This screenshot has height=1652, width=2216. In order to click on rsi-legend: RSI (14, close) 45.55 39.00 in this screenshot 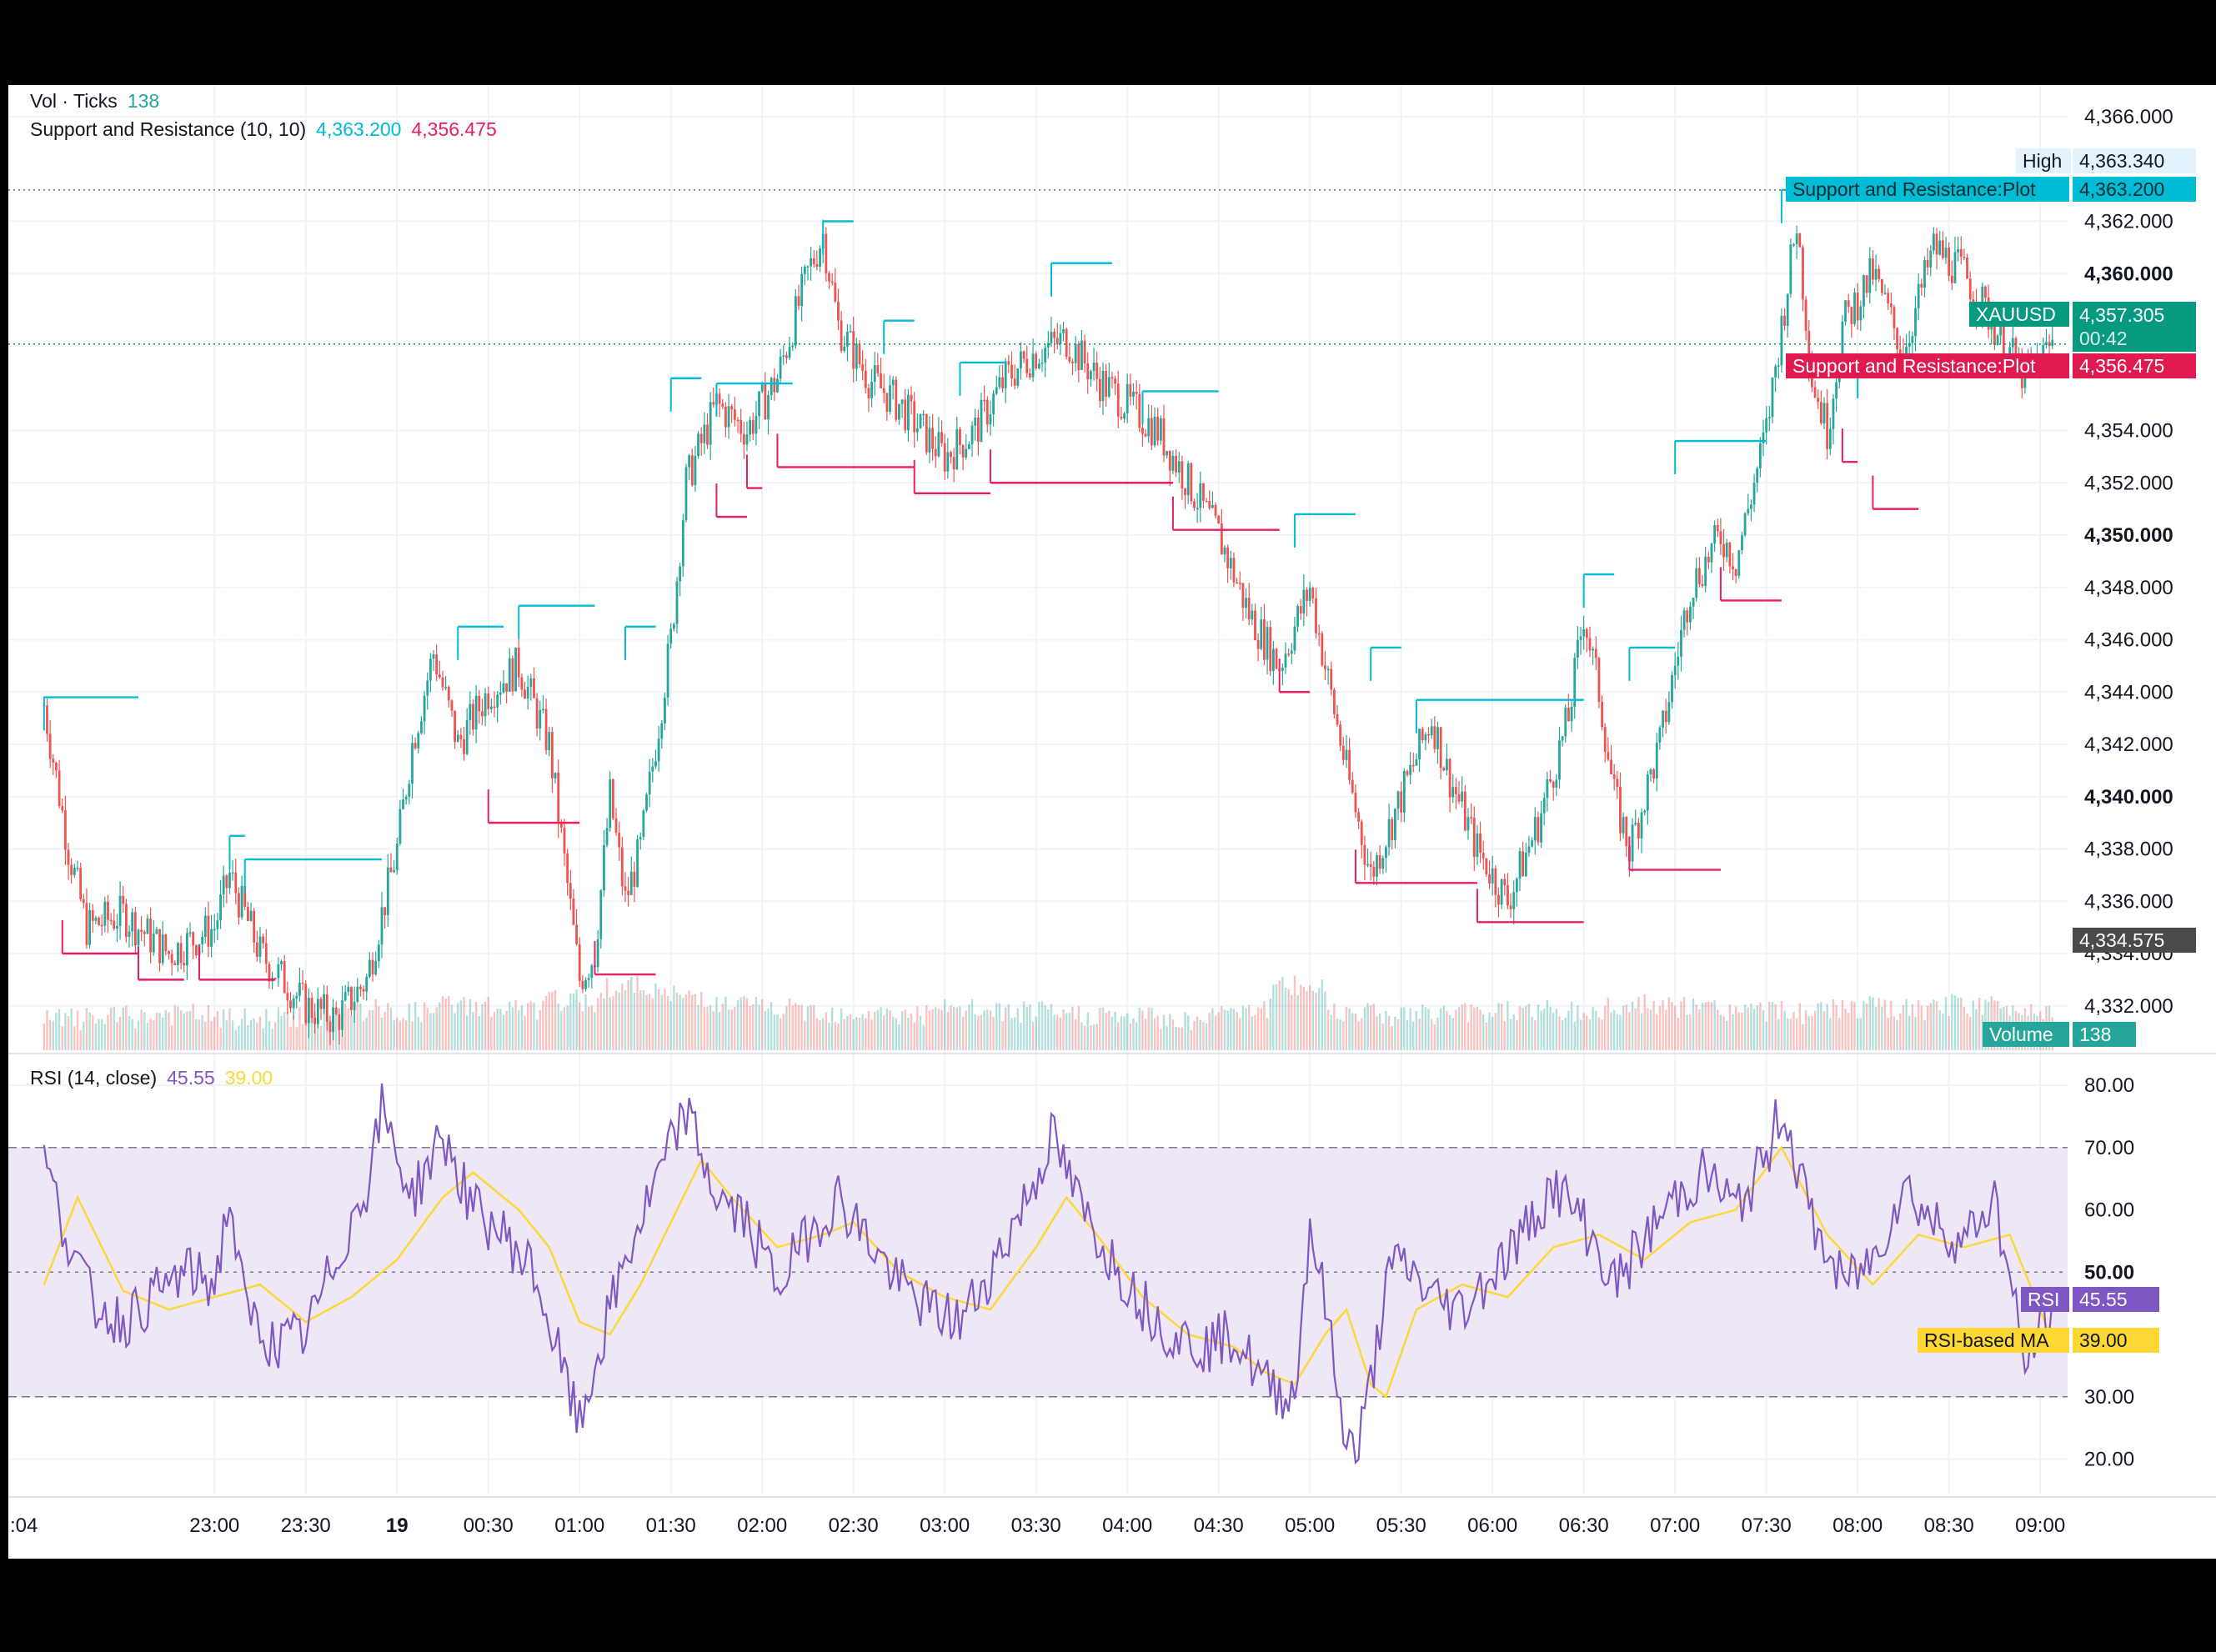, I will do `click(156, 1078)`.